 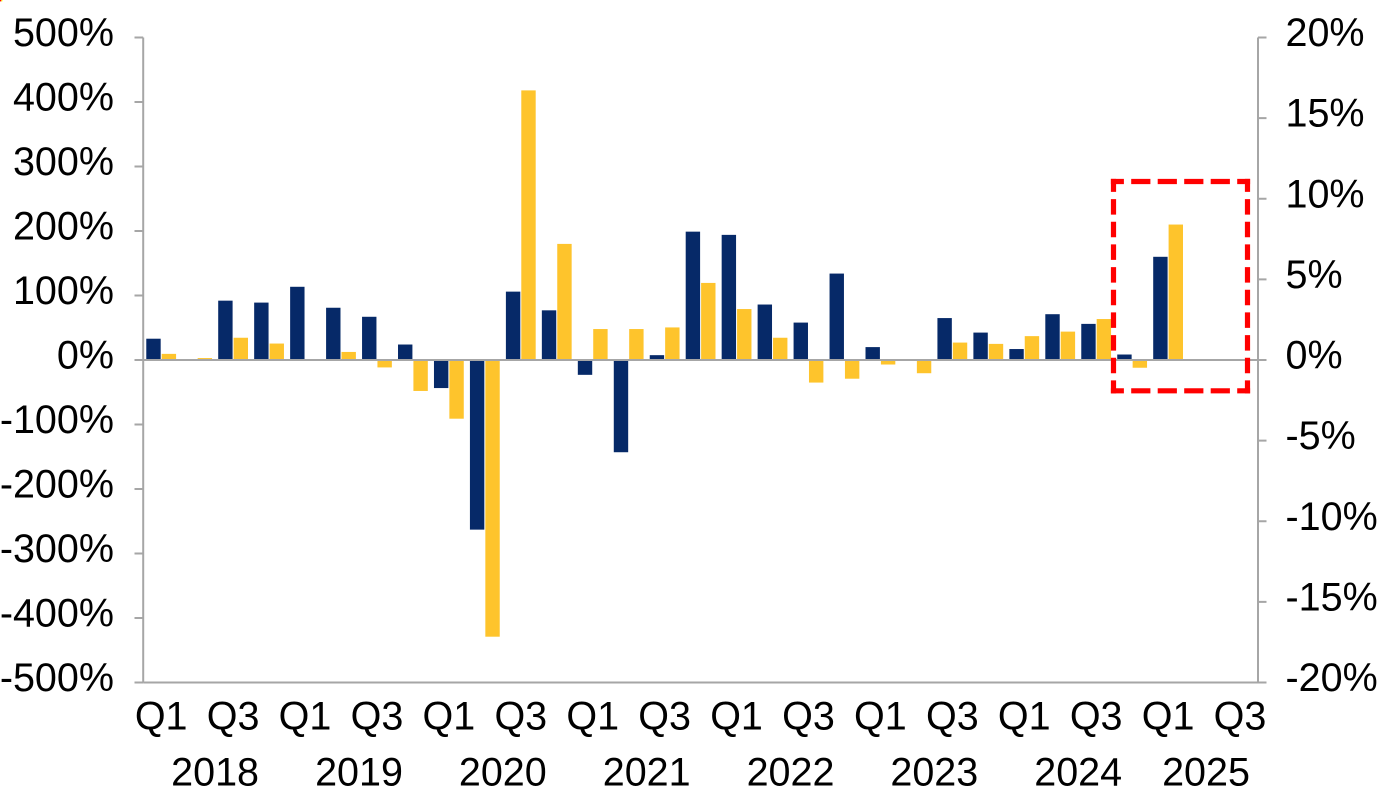 What do you see at coordinates (63, 291) in the screenshot?
I see `svg-text: 100%` at bounding box center [63, 291].